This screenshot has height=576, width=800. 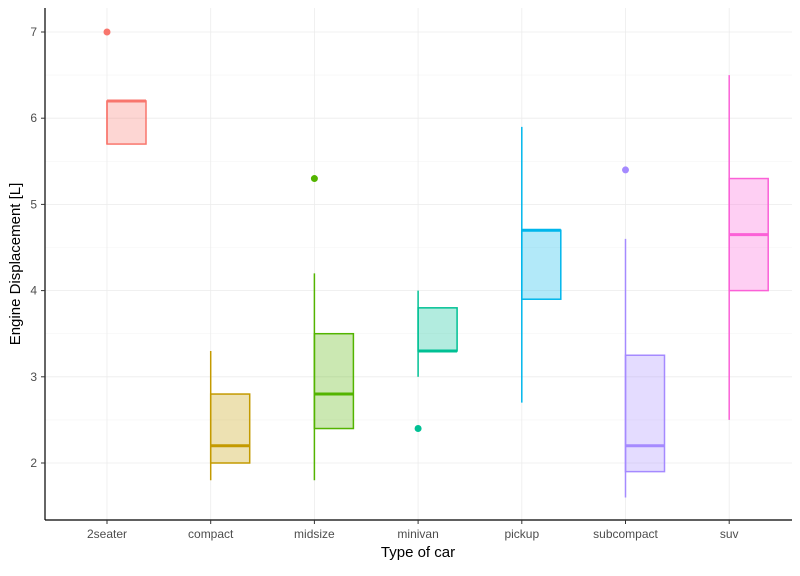 I want to click on y-tick-label: 3, so click(x=33, y=377).